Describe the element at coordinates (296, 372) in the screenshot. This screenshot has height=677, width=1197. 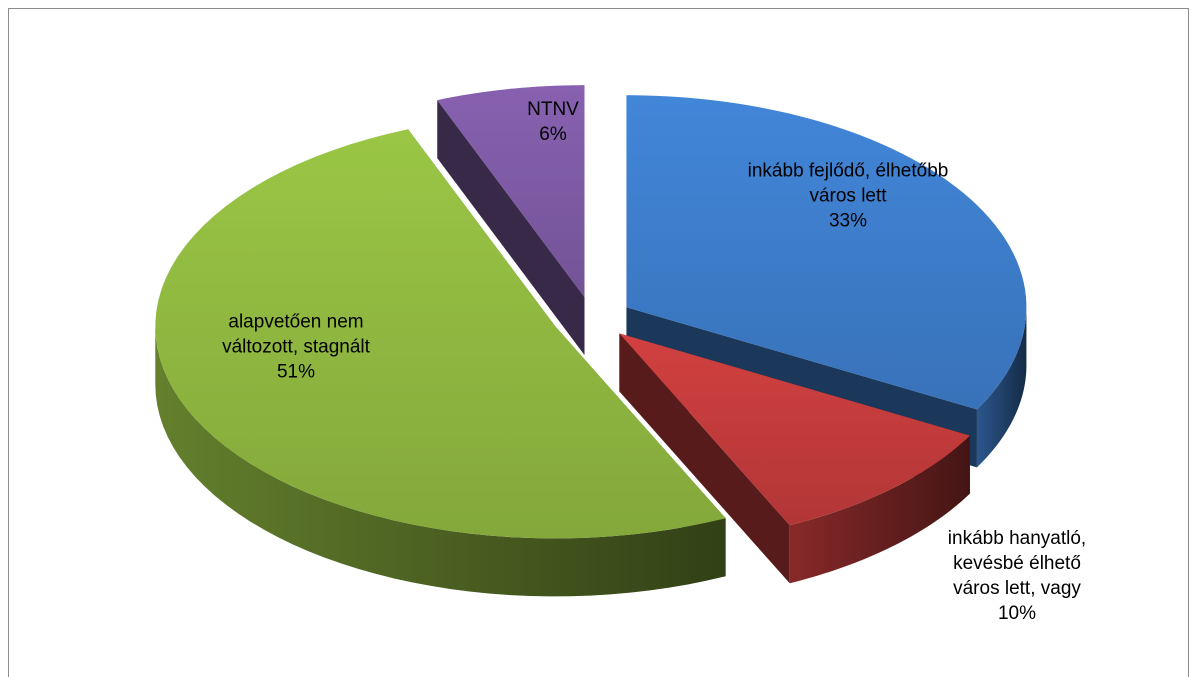
I see `value-label: 51%` at that location.